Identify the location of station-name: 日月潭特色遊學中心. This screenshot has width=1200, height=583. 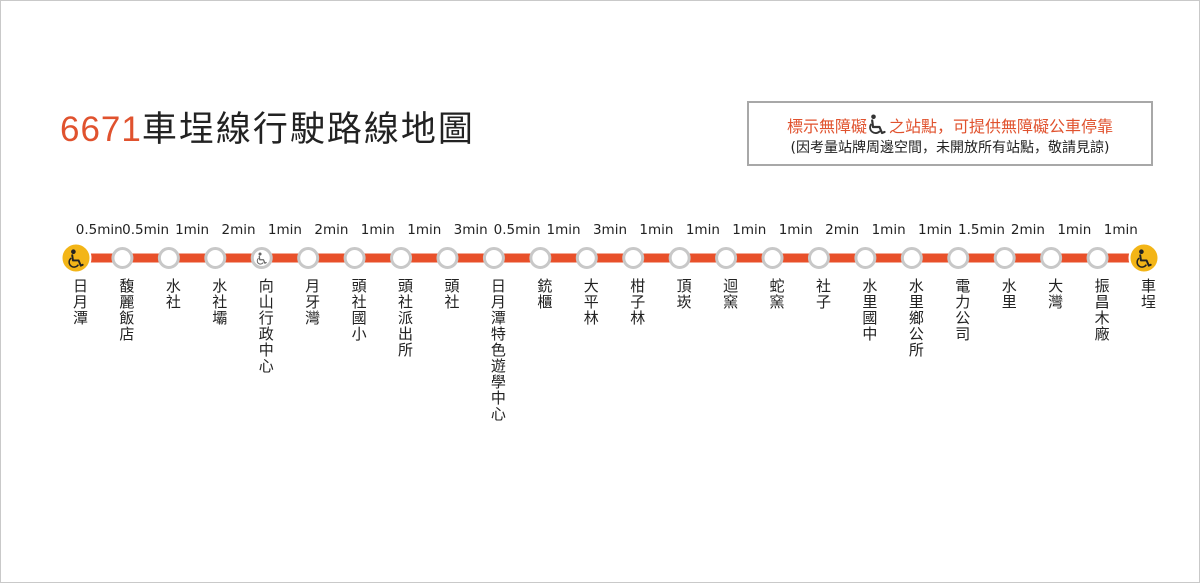
(497, 350).